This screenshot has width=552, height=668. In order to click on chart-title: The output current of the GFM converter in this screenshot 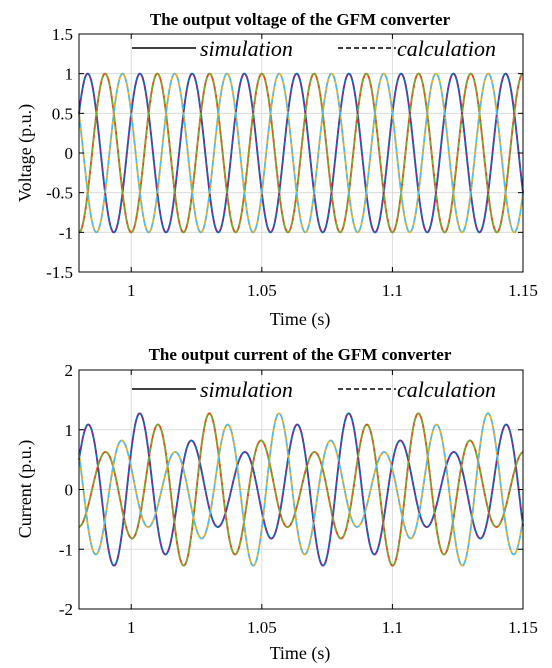, I will do `click(300, 354)`.